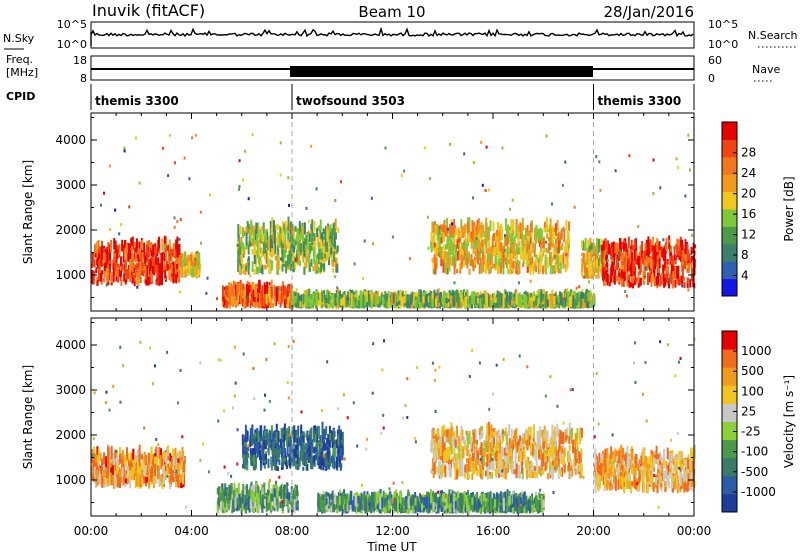 This screenshot has width=800, height=554. What do you see at coordinates (649, 12) in the screenshot?
I see `date-title: 28/Jan/2016` at bounding box center [649, 12].